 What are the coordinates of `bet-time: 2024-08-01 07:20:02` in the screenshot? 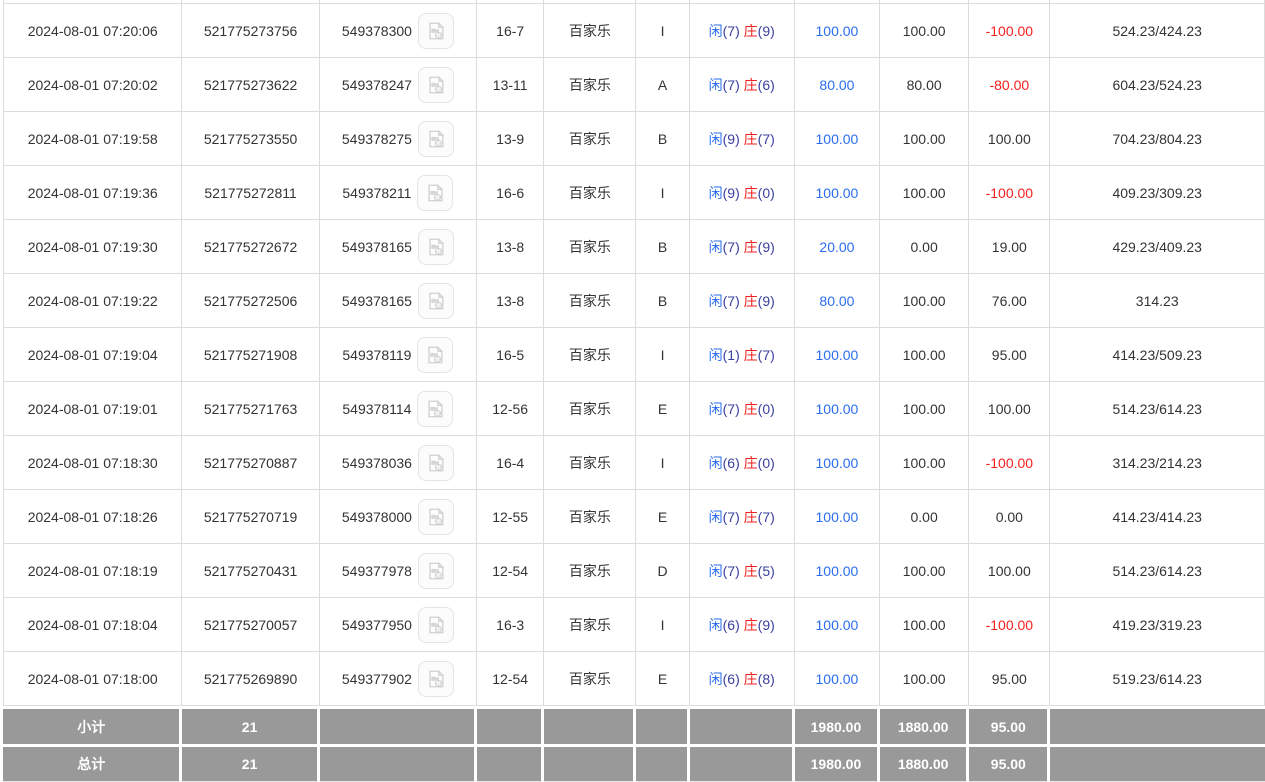 It's located at (93, 85).